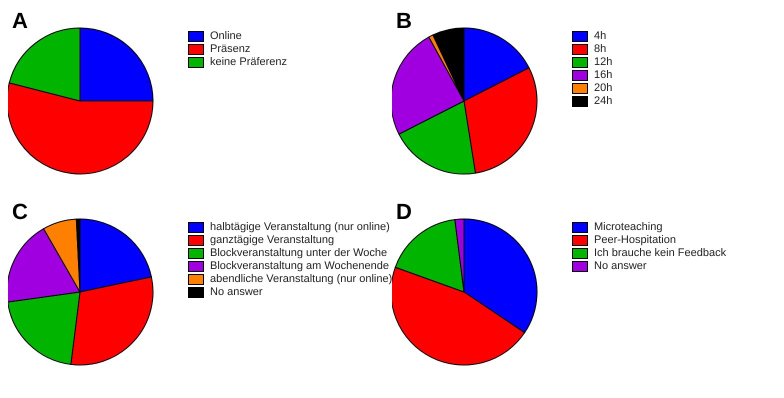 This screenshot has width=784, height=398. Describe the element at coordinates (230, 49) in the screenshot. I see `legend-label: Präsenz` at that location.